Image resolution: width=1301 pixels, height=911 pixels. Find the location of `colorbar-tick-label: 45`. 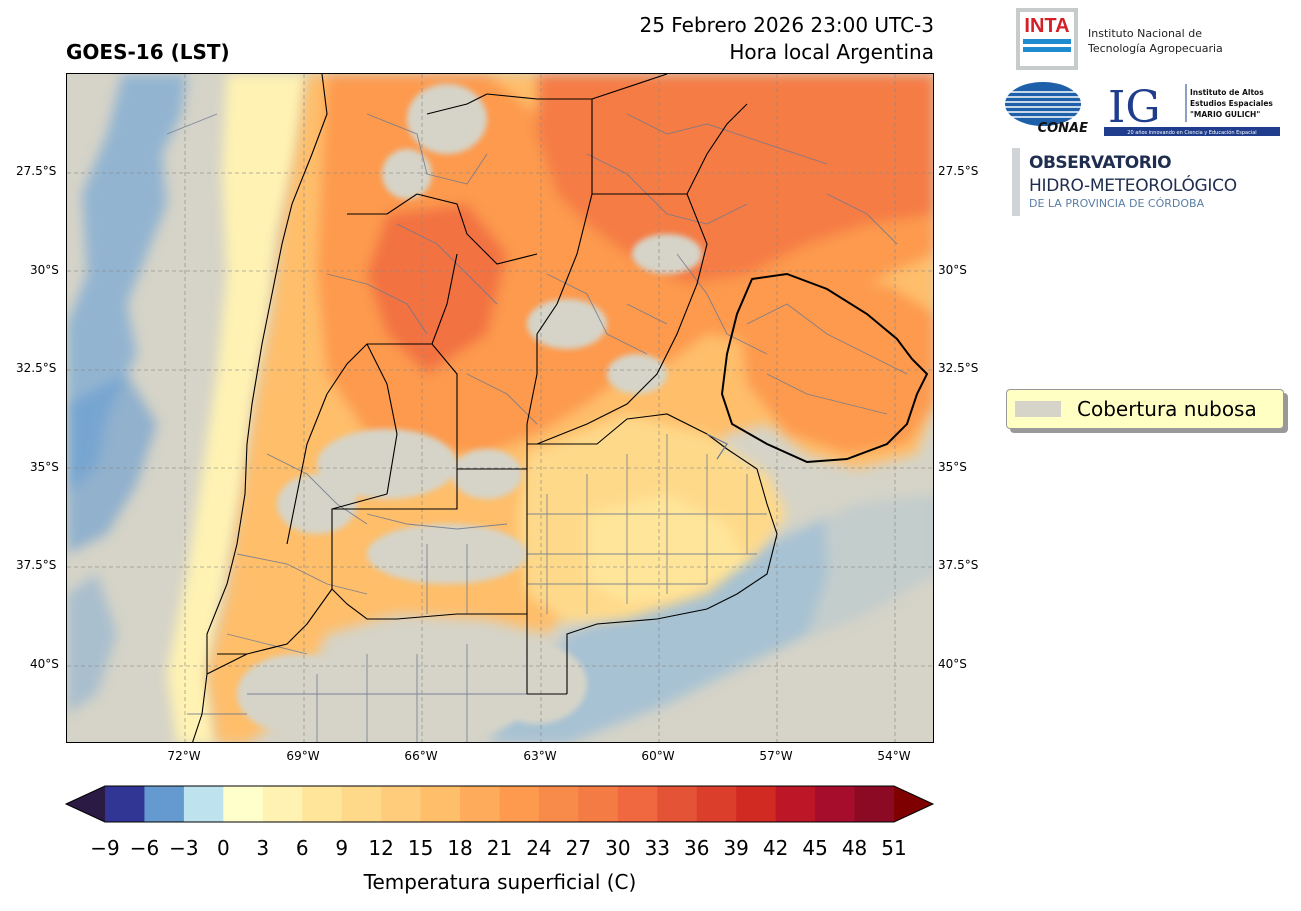

colorbar-tick-label: 45 is located at coordinates (815, 848).